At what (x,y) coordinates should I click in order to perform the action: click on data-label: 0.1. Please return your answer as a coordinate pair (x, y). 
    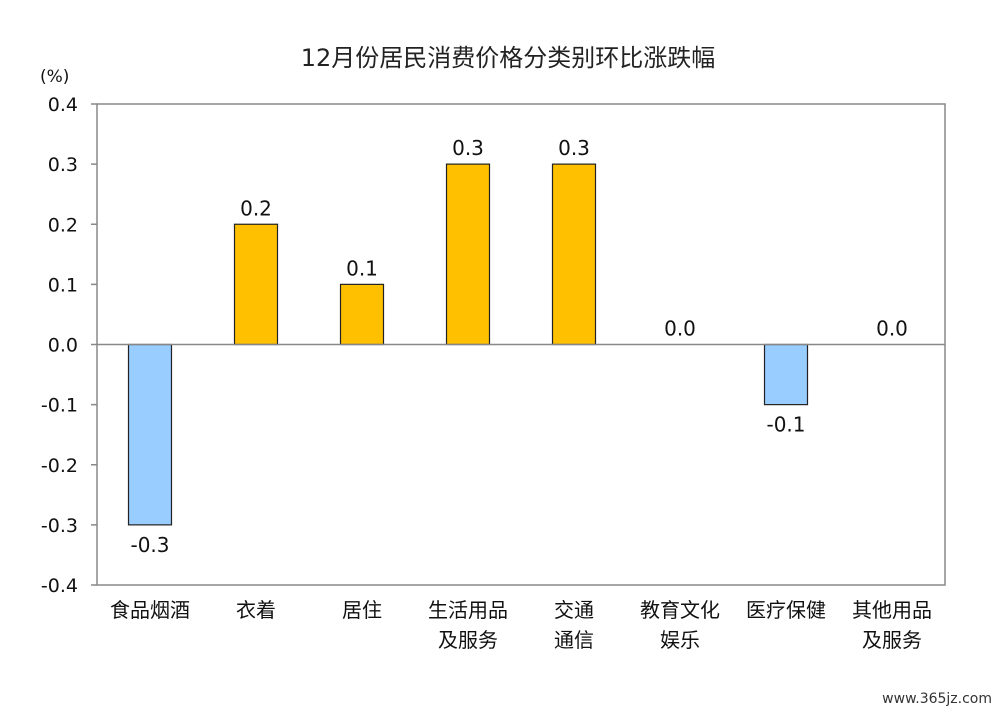
    Looking at the image, I should click on (362, 268).